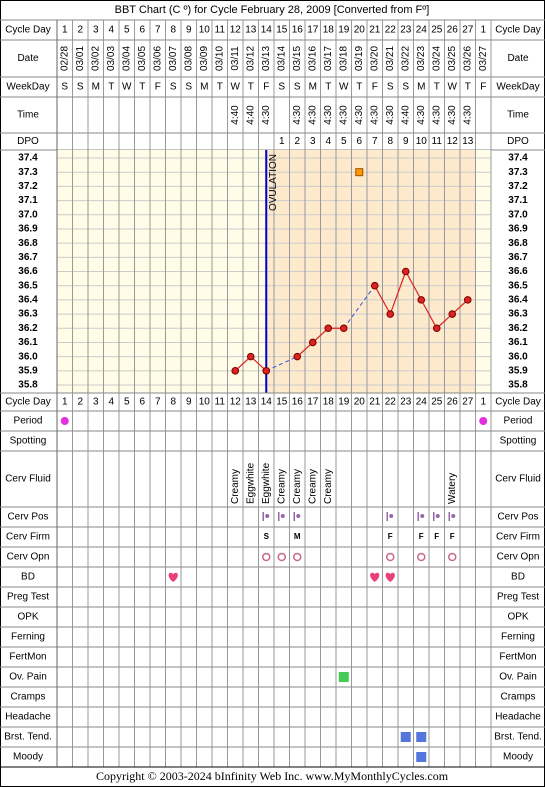  I want to click on symptom-square, so click(421, 737).